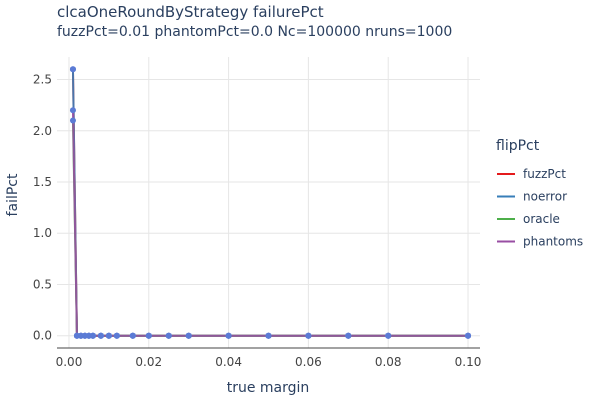 The image size is (600, 400). Describe the element at coordinates (468, 362) in the screenshot. I see `x-tick-label: 0.10` at that location.